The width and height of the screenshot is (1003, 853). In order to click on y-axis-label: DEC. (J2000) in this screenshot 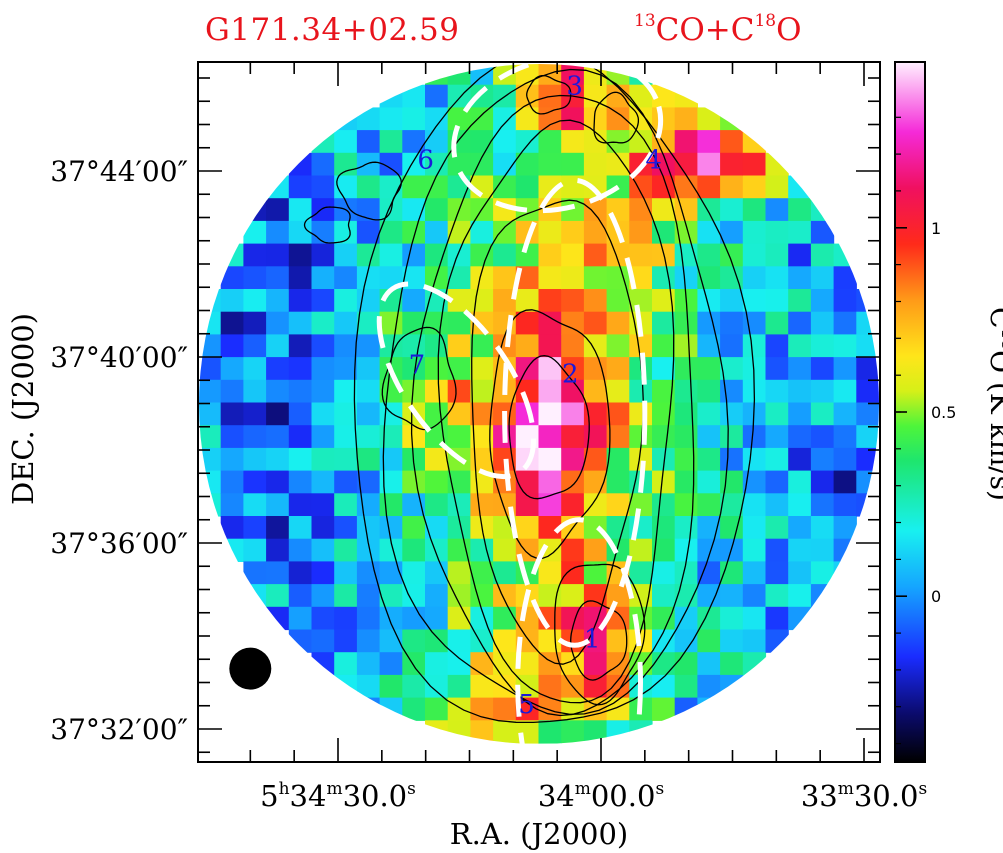, I will do `click(23, 409)`.